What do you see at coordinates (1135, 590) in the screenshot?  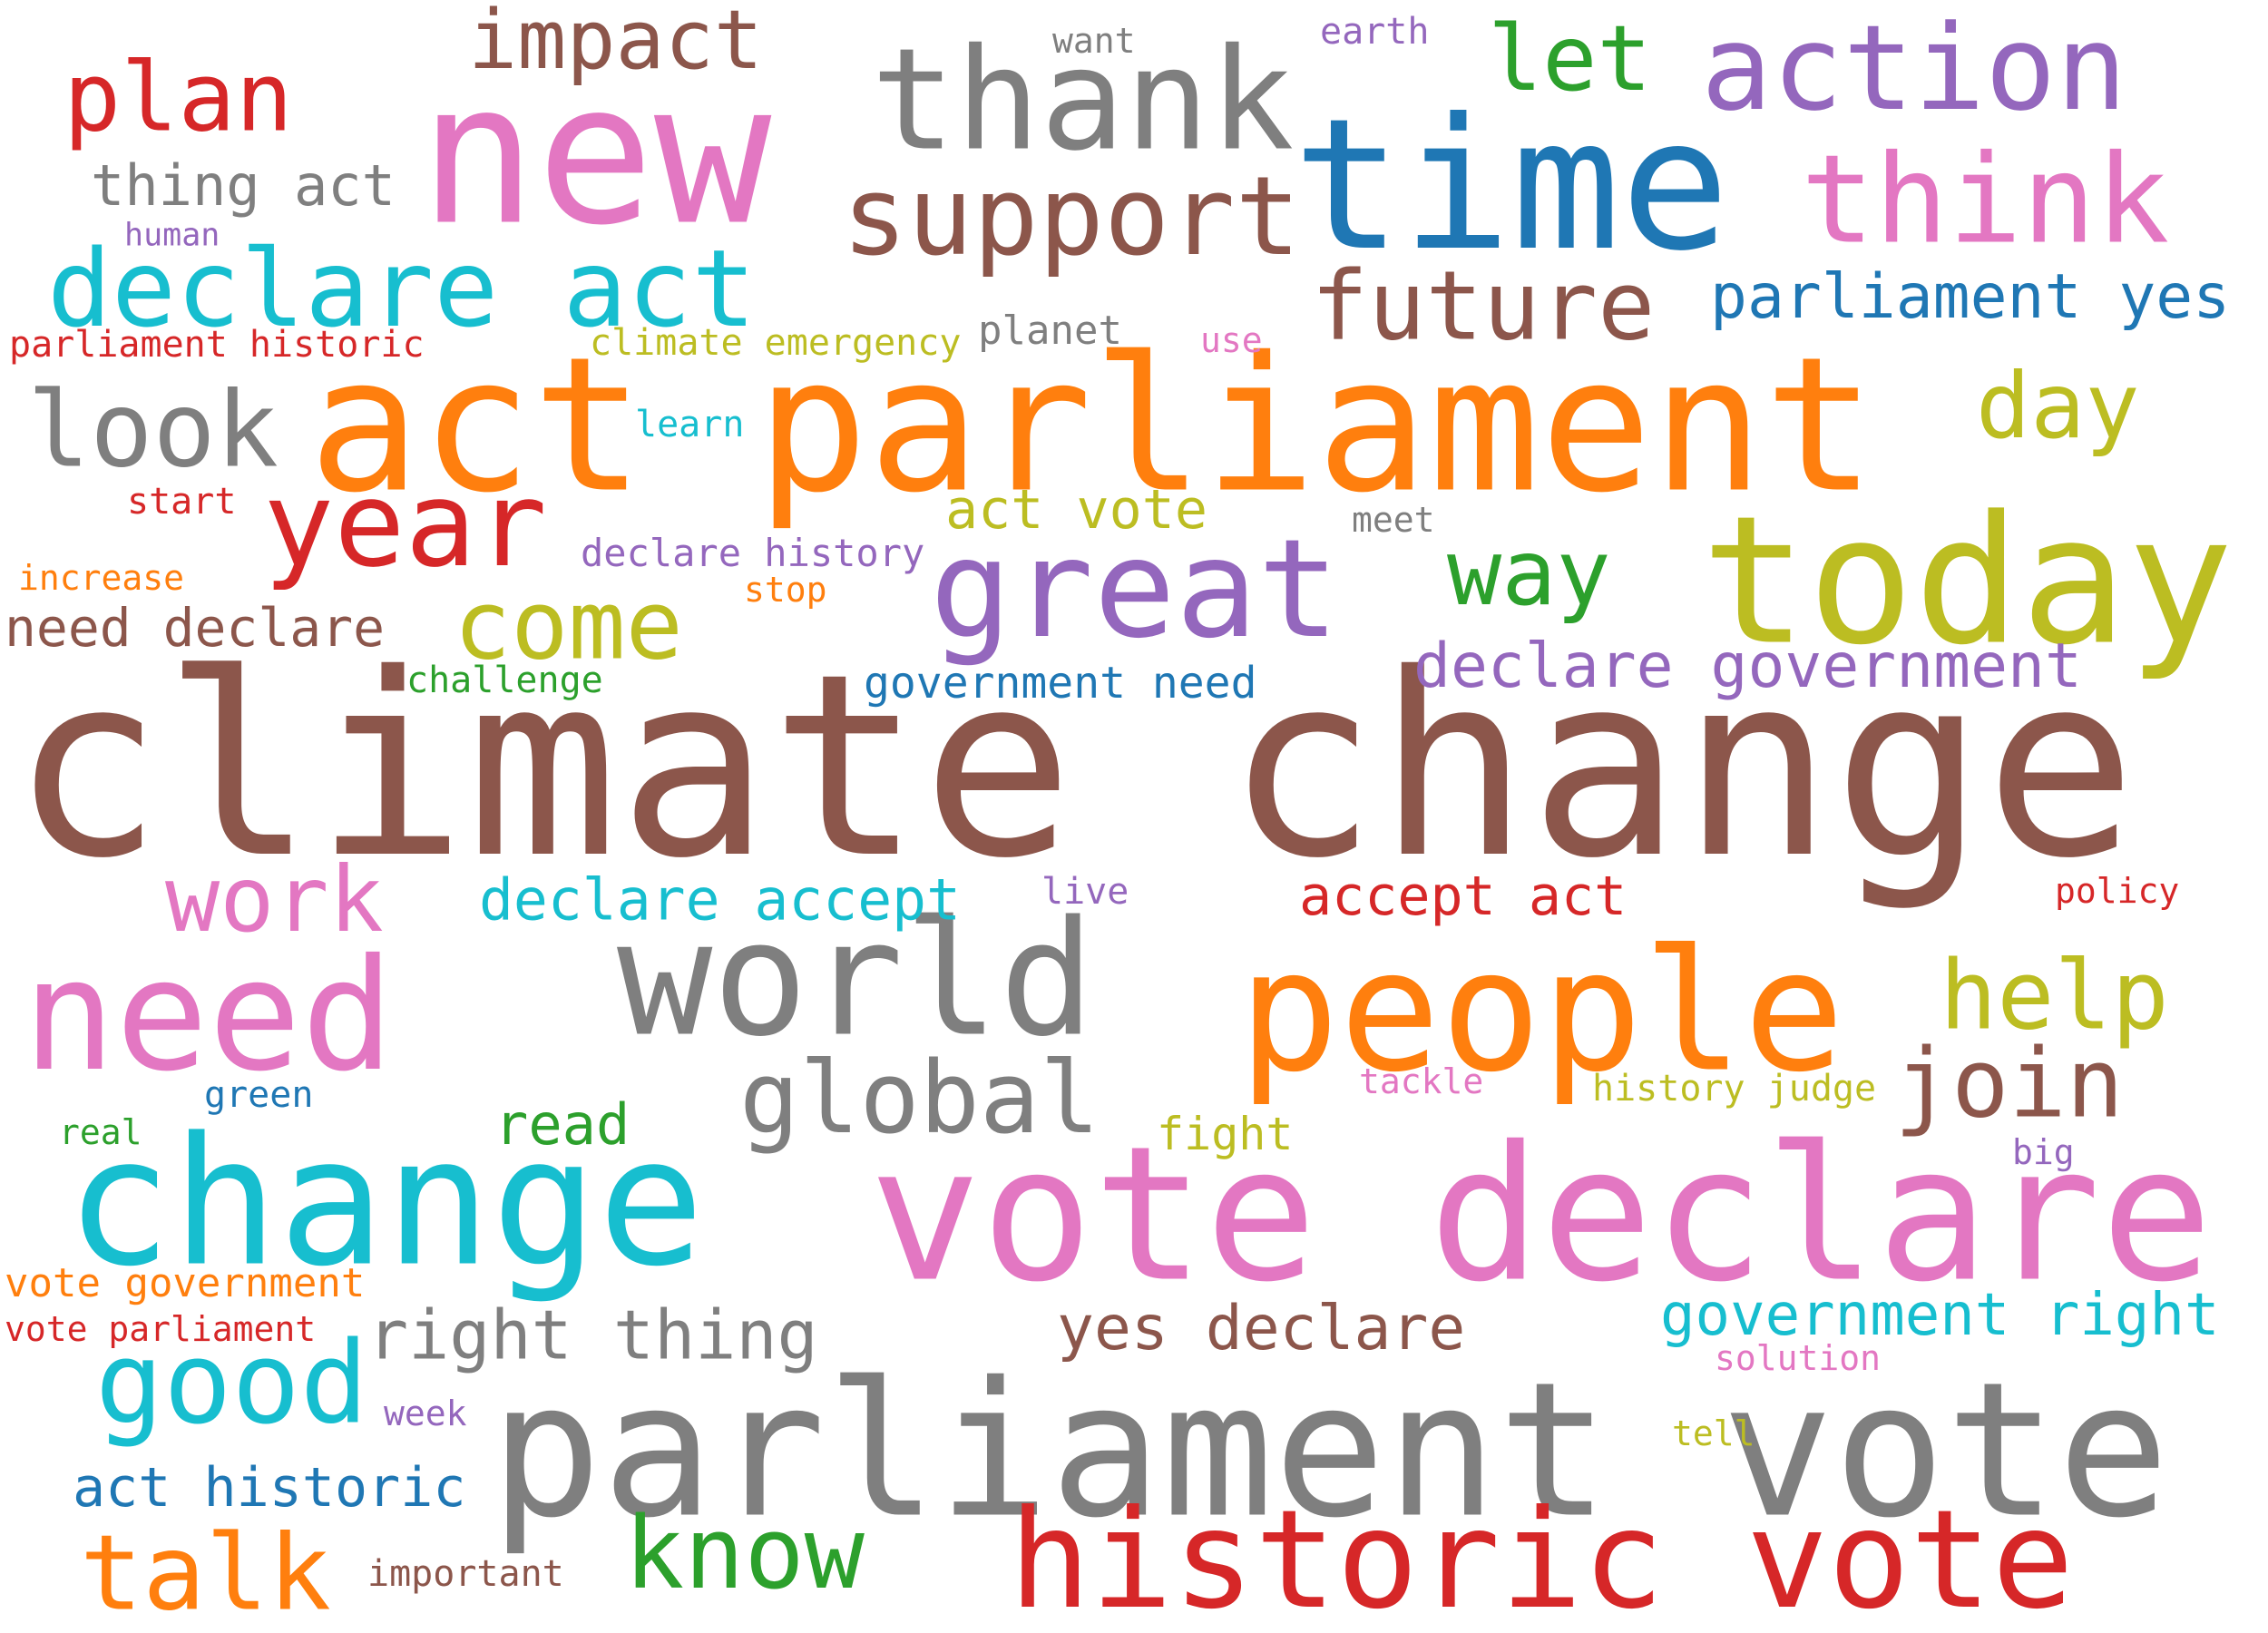 I see `word-great: great` at bounding box center [1135, 590].